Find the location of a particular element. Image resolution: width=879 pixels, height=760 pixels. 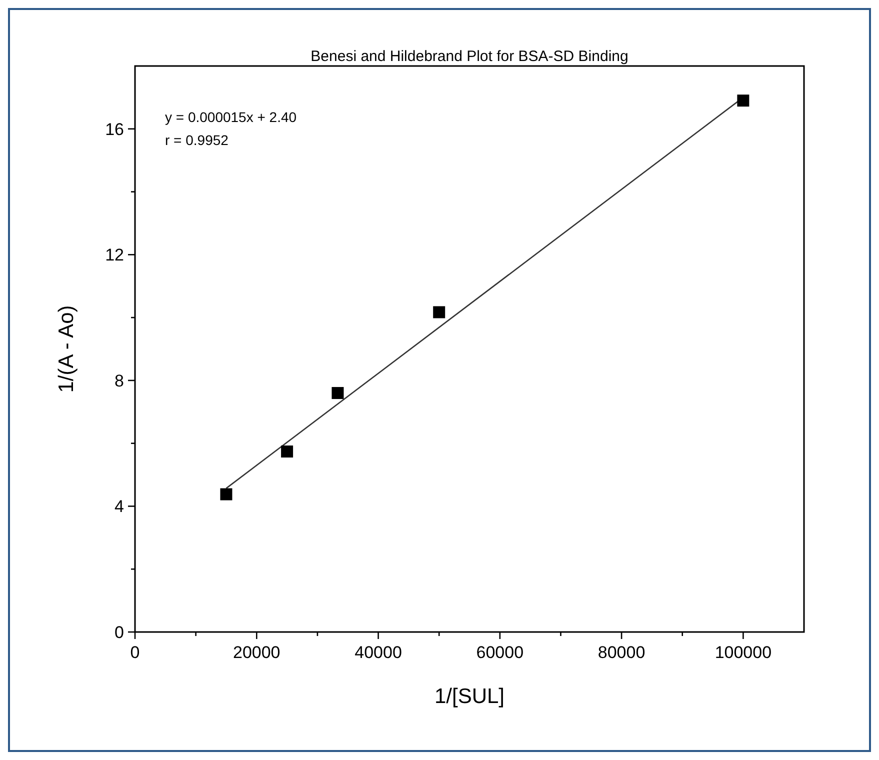

annotation: r = 0.9952 is located at coordinates (197, 140).